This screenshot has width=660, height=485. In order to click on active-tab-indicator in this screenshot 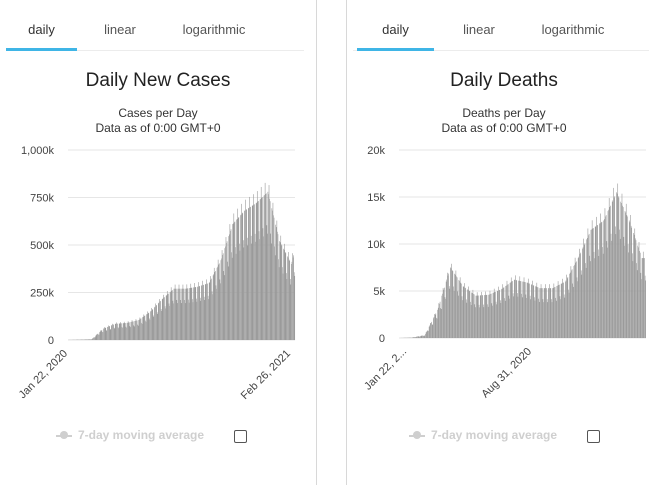, I will do `click(395, 49)`.